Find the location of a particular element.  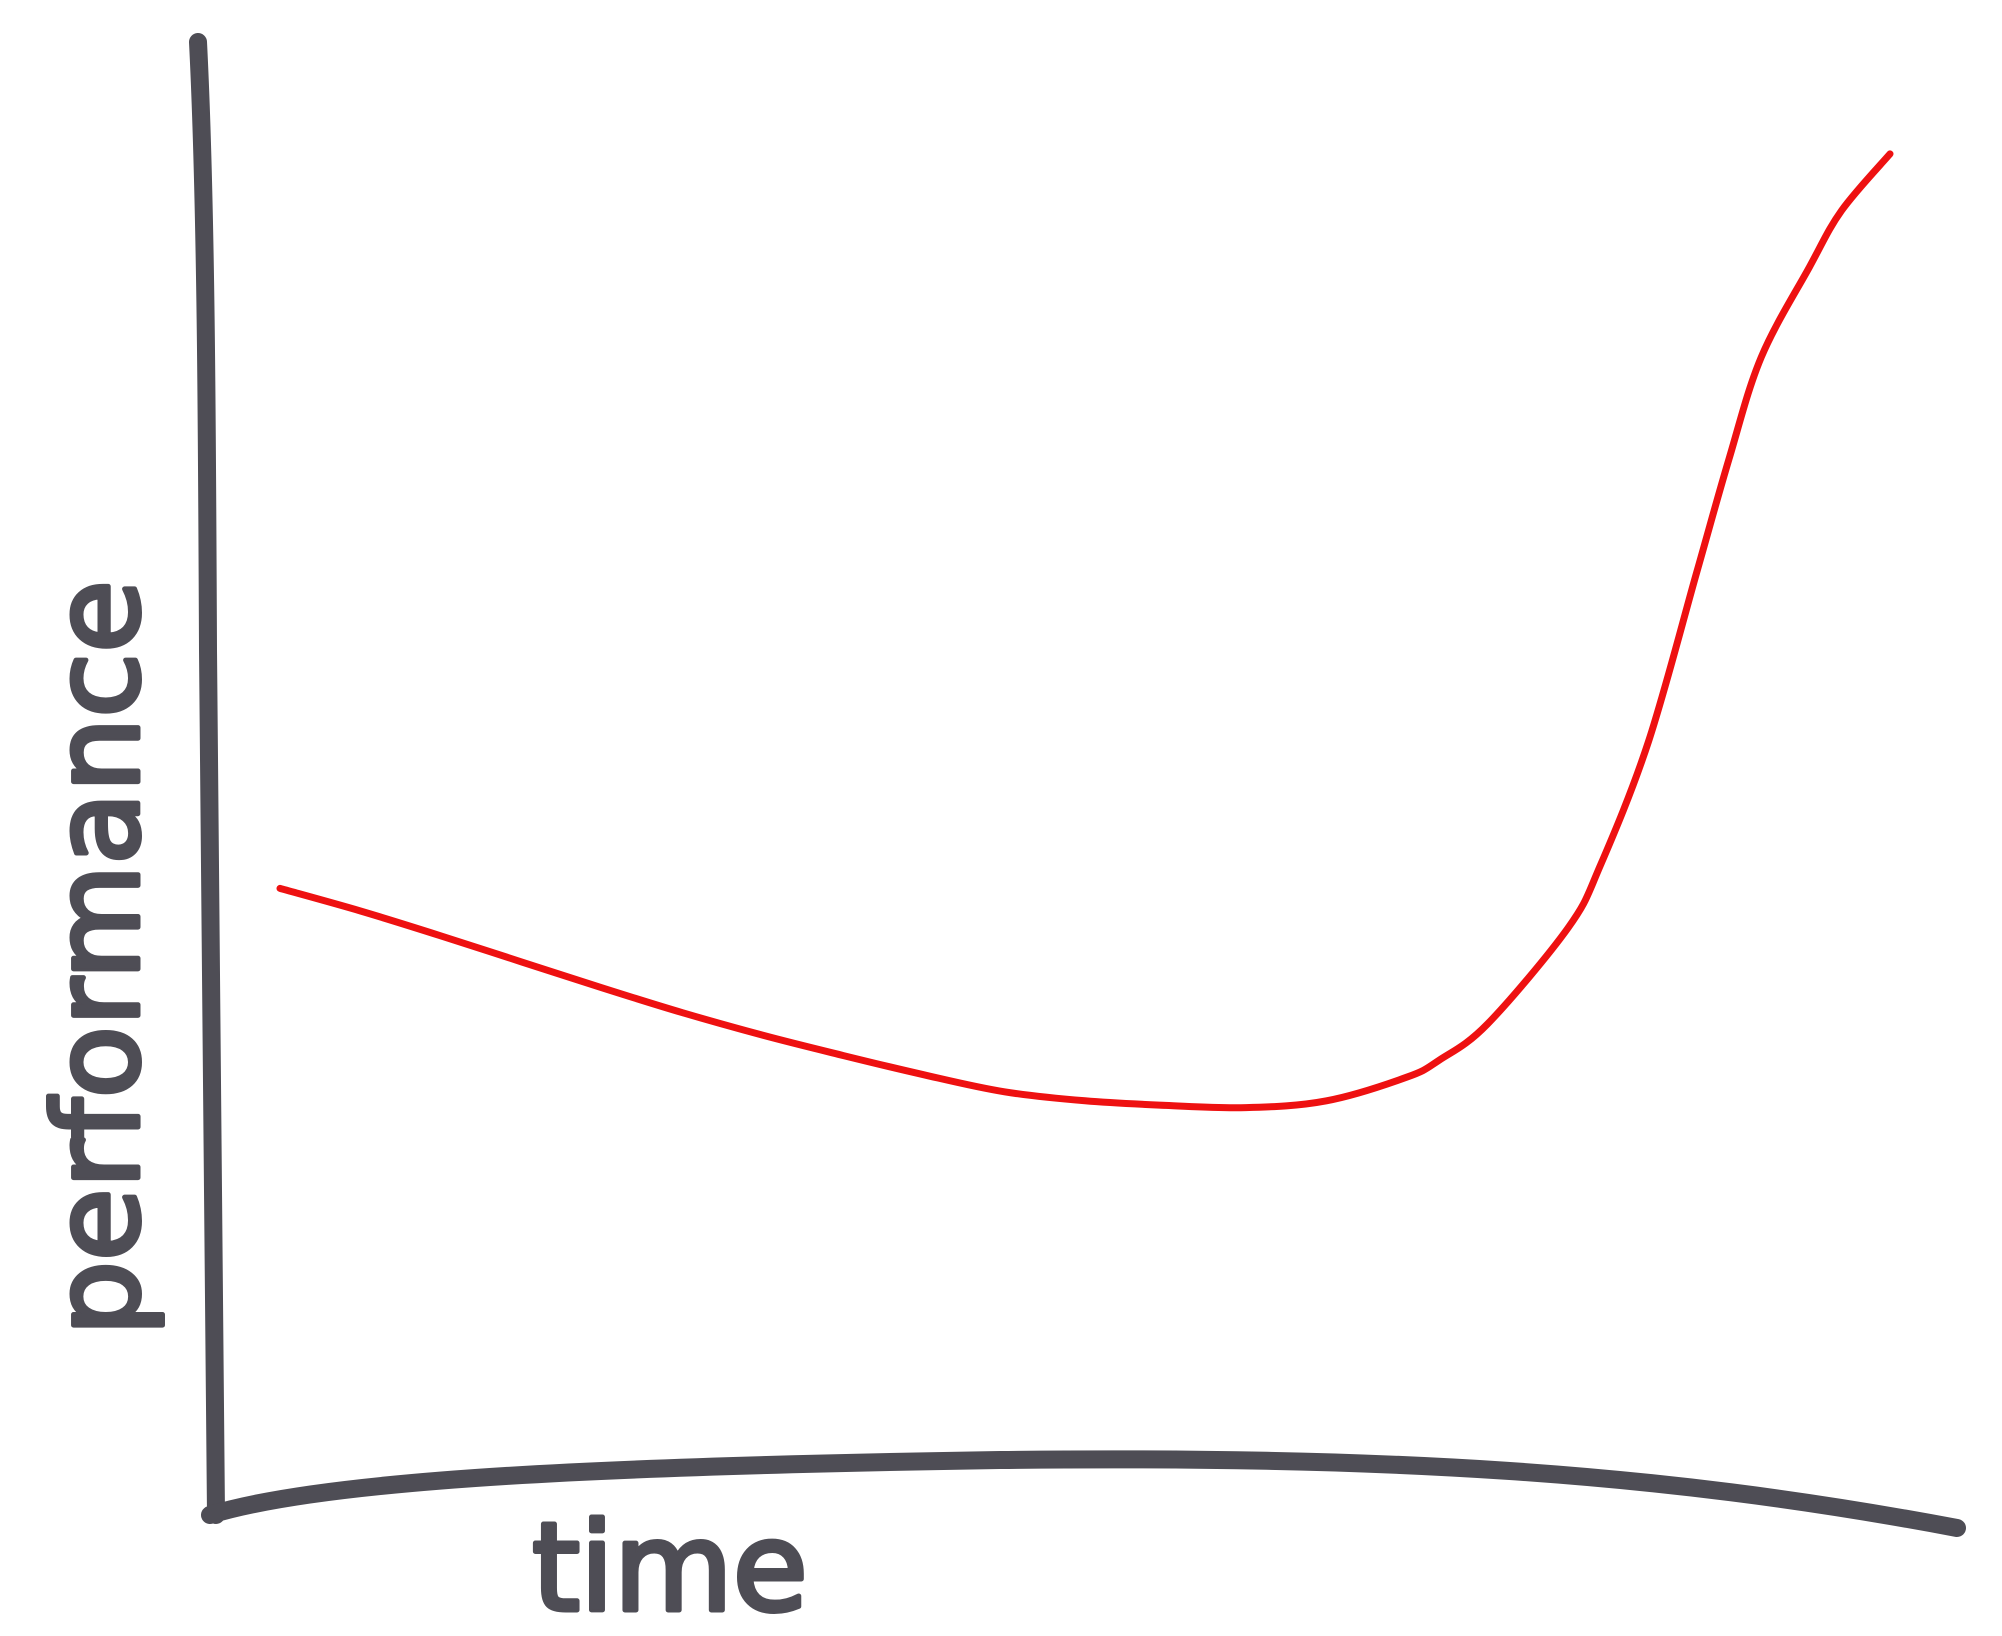

x-axis is located at coordinates (1083, 1493).